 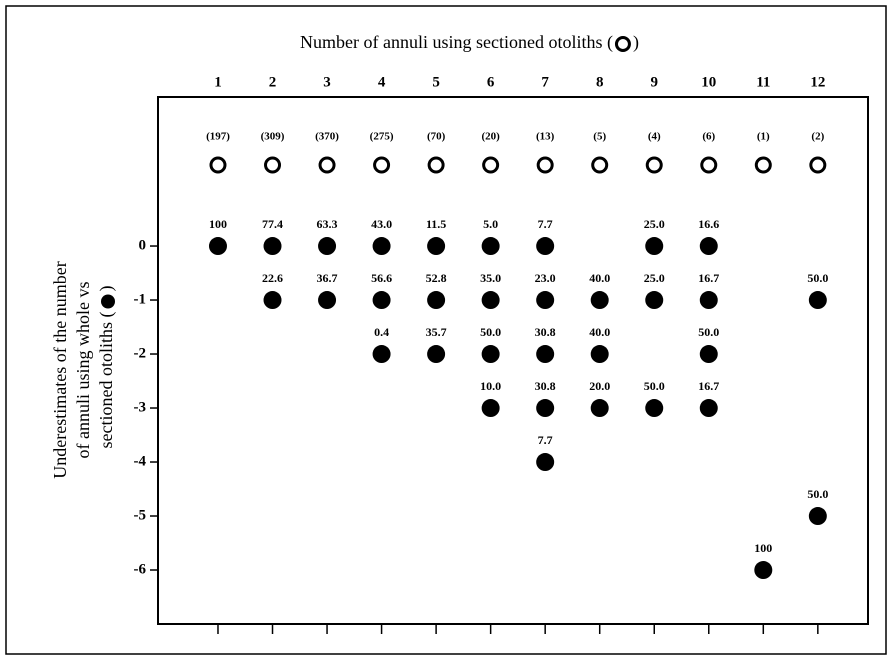 What do you see at coordinates (273, 82) in the screenshot?
I see `x-tick-label: 2` at bounding box center [273, 82].